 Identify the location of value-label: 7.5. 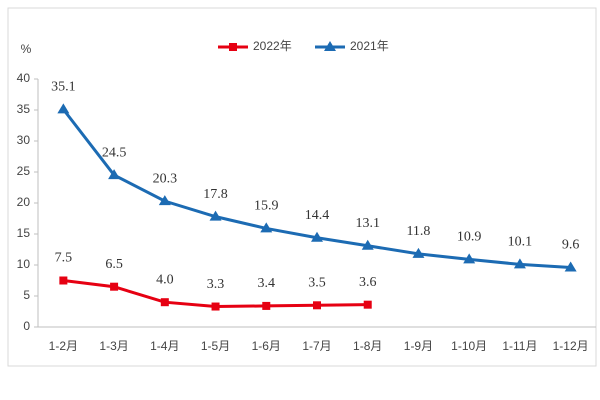
(64, 258).